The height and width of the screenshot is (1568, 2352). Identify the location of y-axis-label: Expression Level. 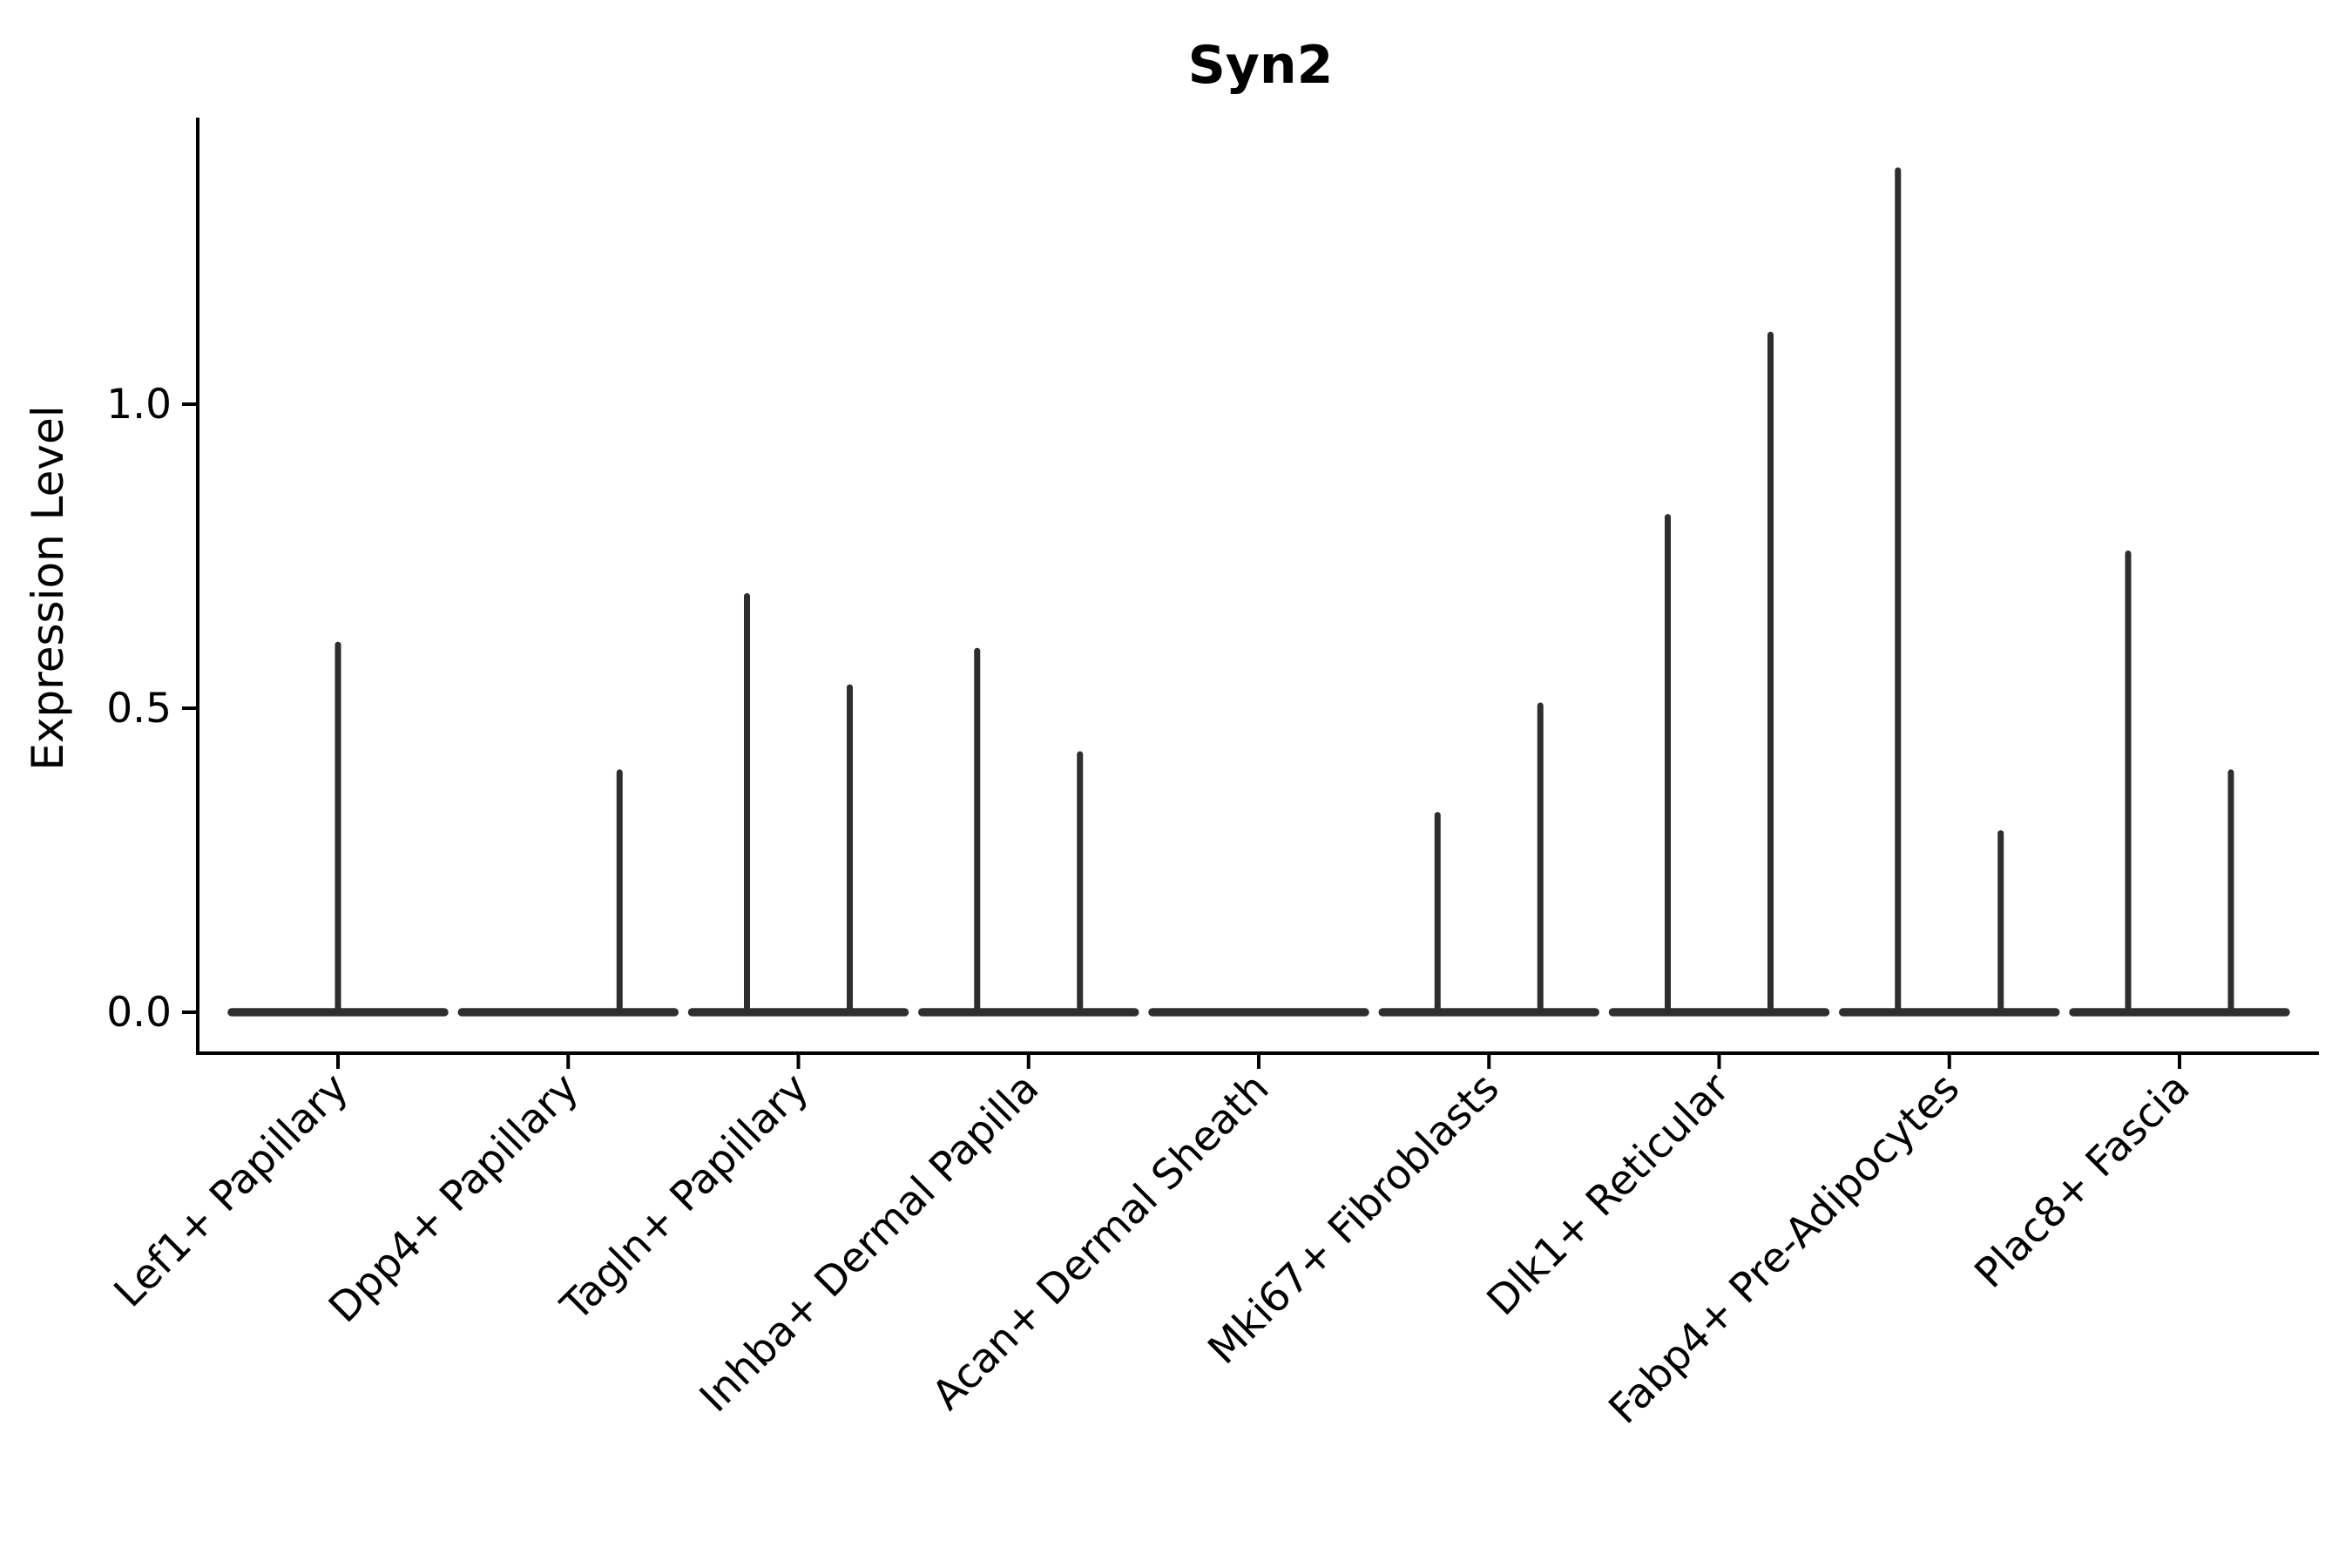
(48, 587).